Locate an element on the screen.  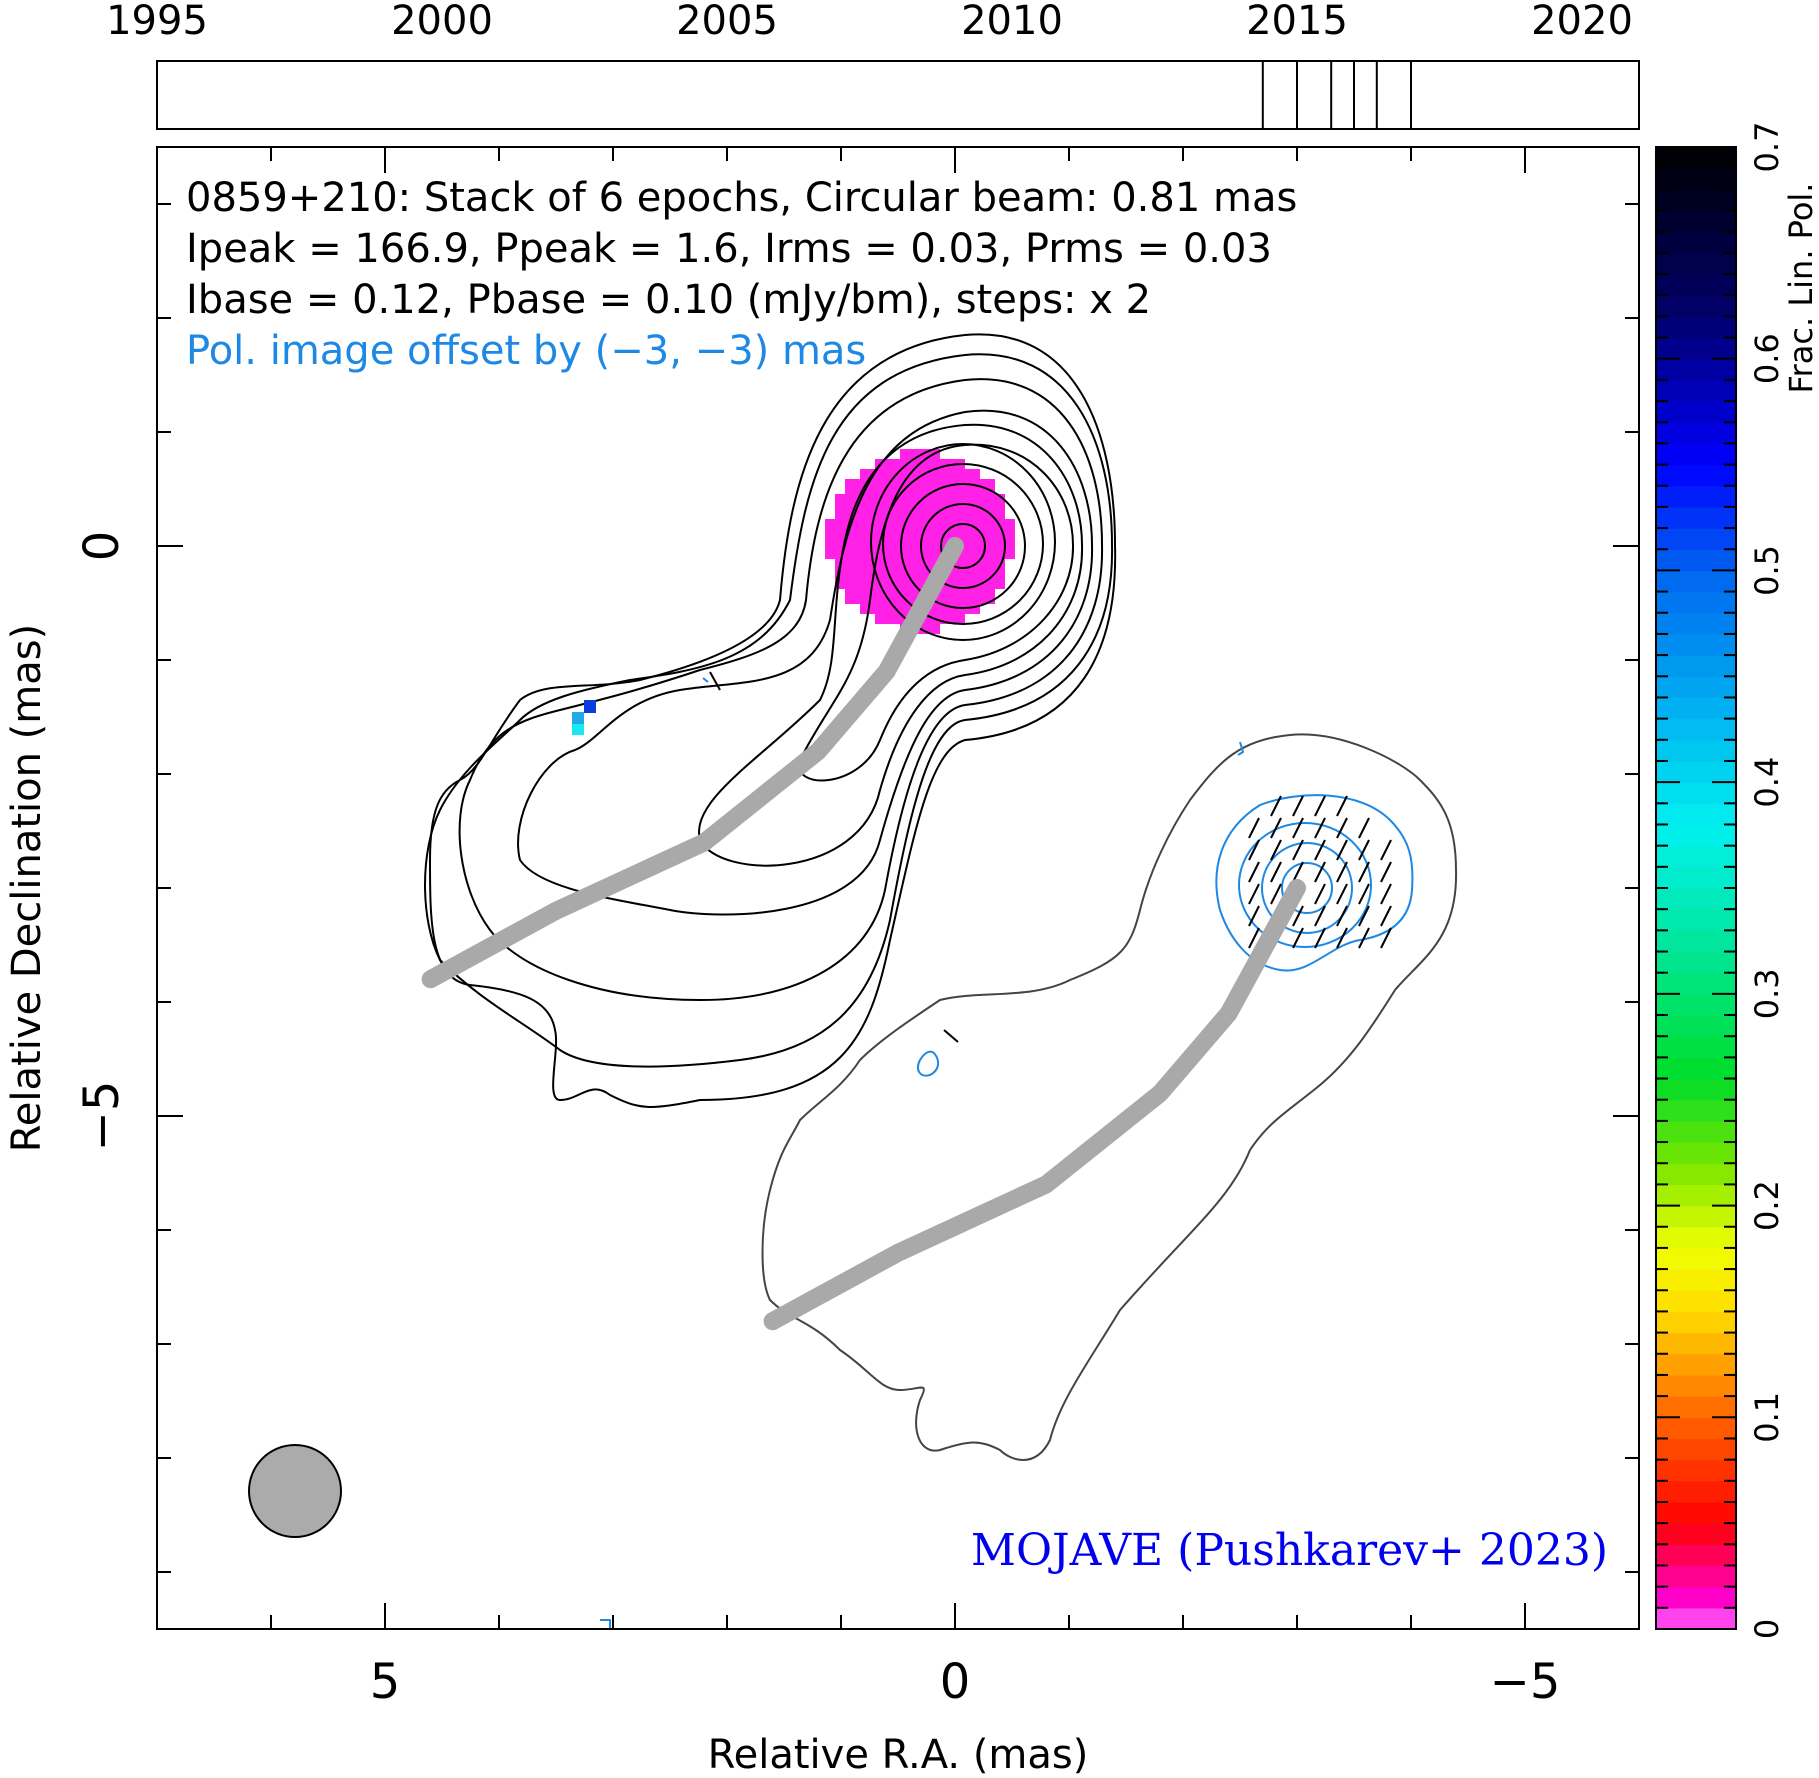
timeline-tick-label: 2000 is located at coordinates (442, 22).